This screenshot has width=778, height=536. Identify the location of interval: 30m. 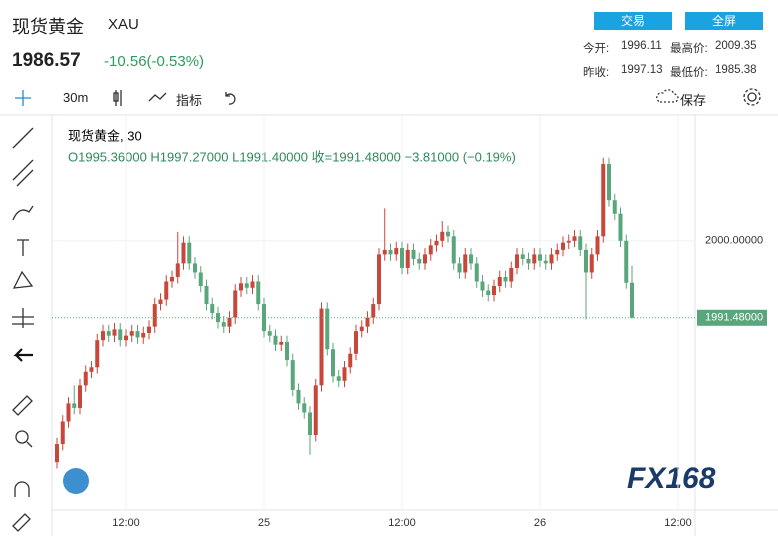
(76, 97).